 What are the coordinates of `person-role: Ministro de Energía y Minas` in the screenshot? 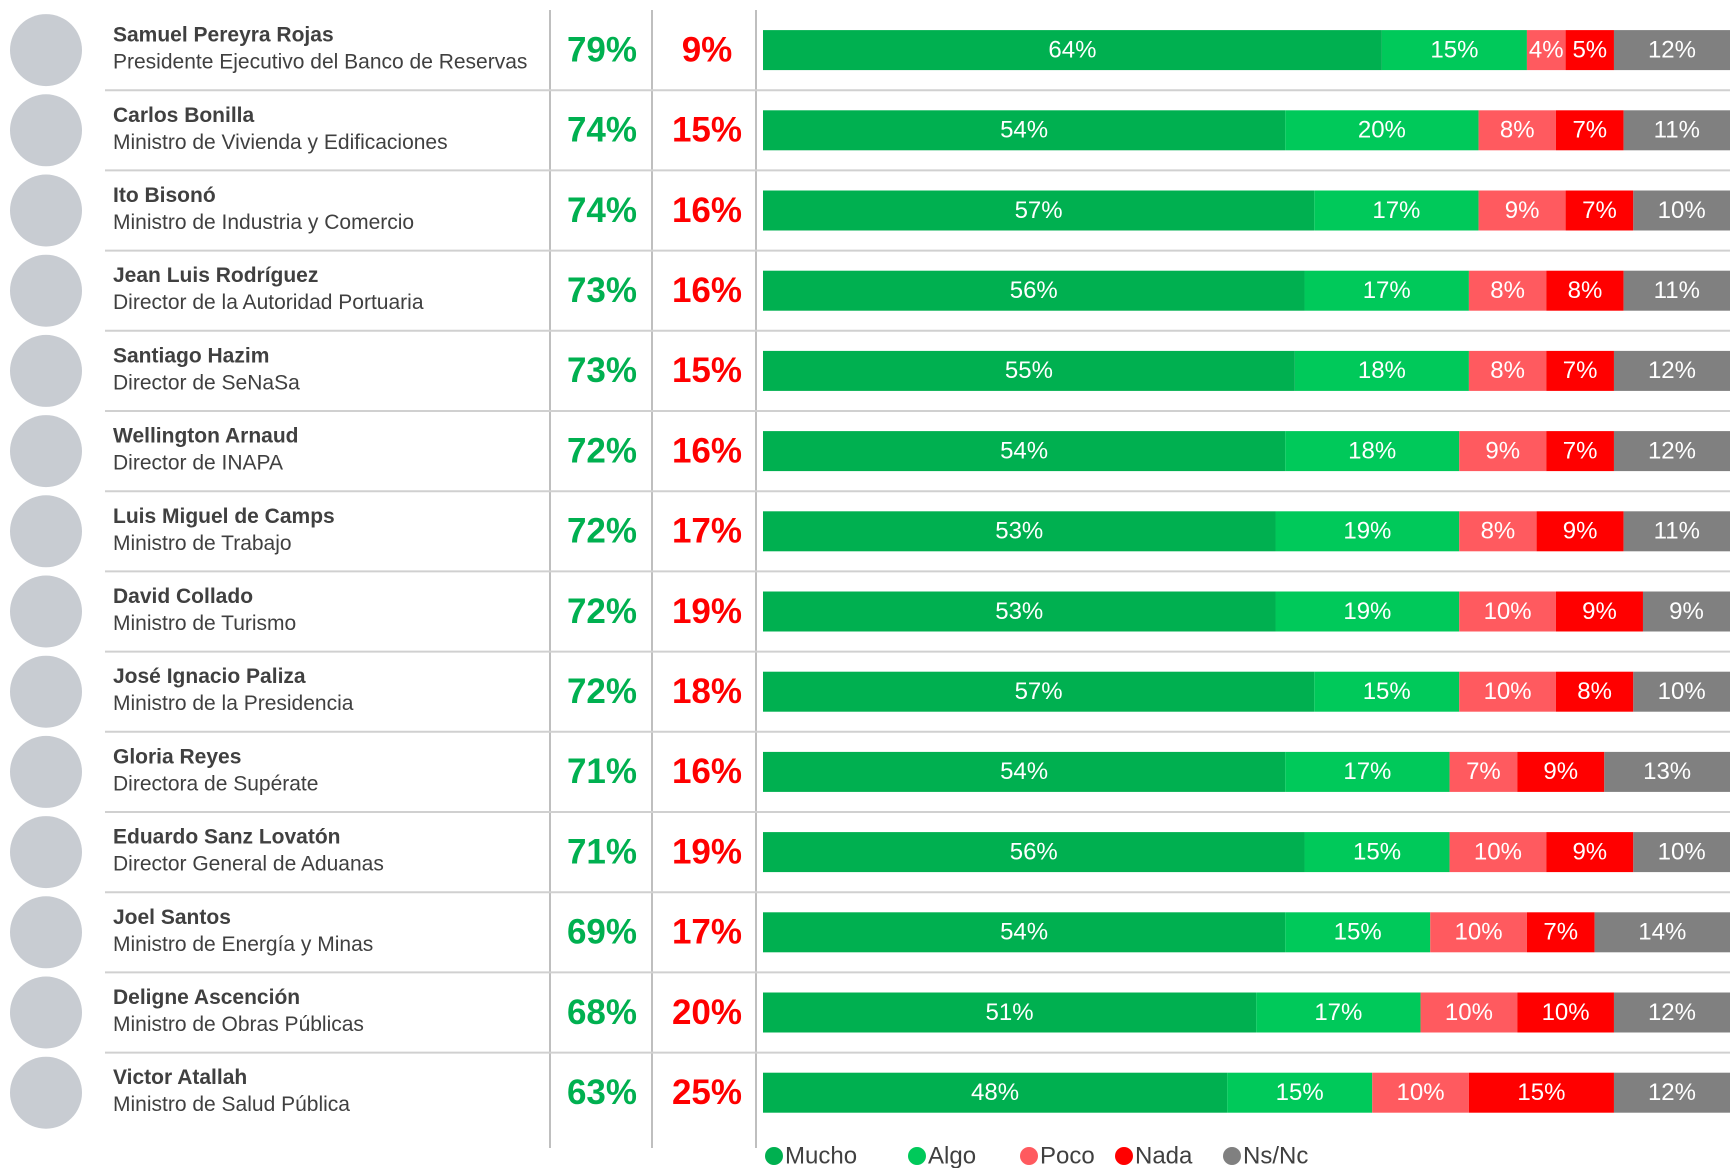 It's located at (243, 944).